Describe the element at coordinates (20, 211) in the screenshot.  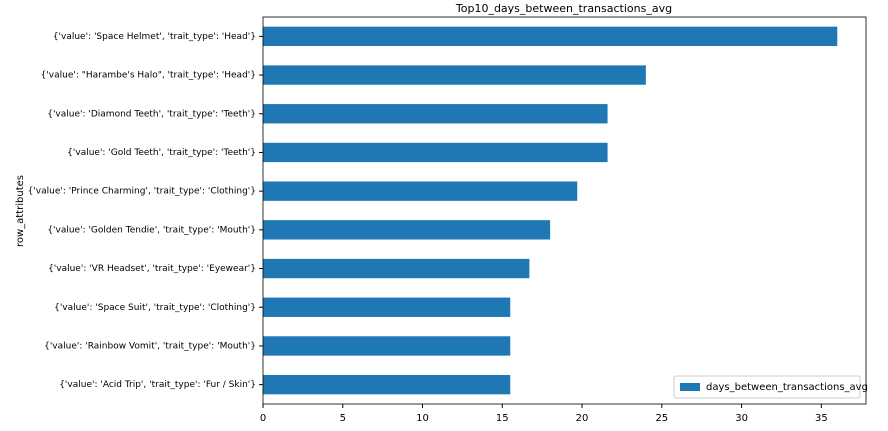
I see `y-axis-label: row_attributes` at that location.